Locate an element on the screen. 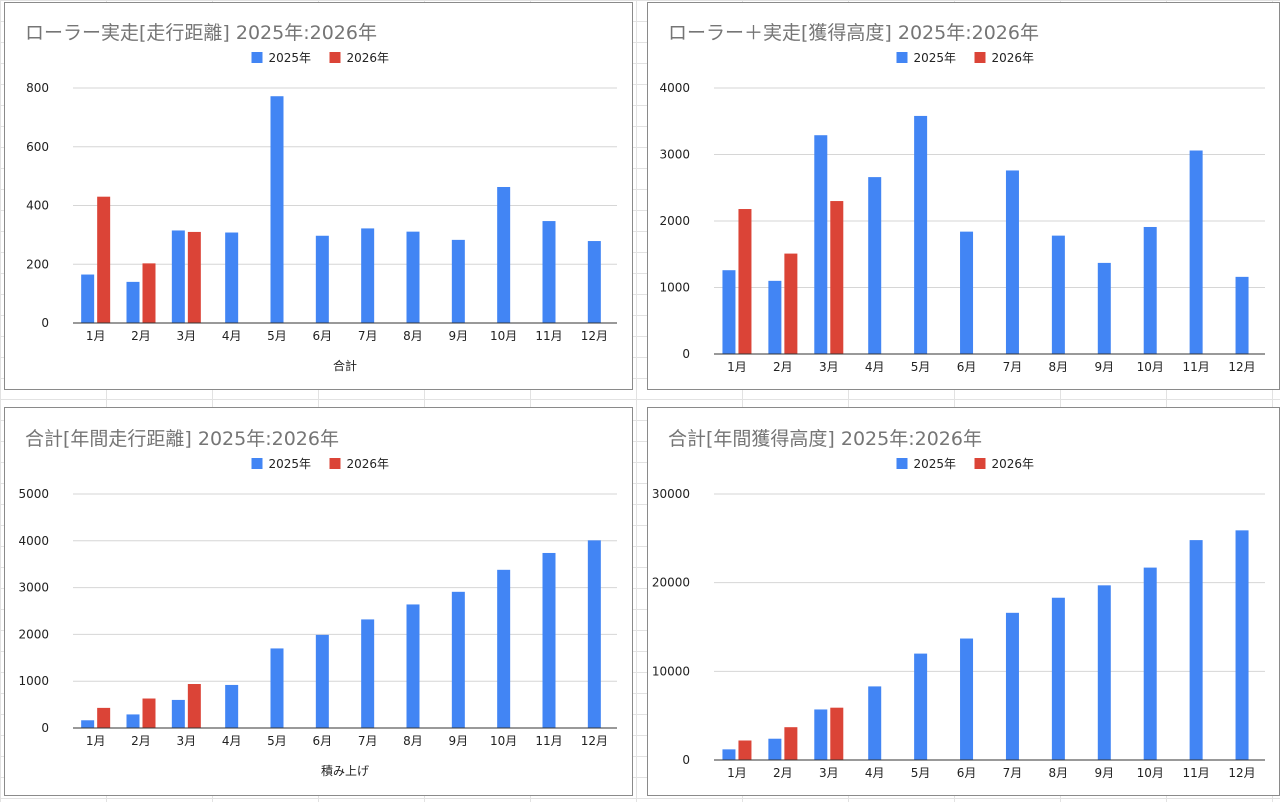 Image resolution: width=1280 pixels, height=802 pixels. bar-2025年-4月 is located at coordinates (875, 265).